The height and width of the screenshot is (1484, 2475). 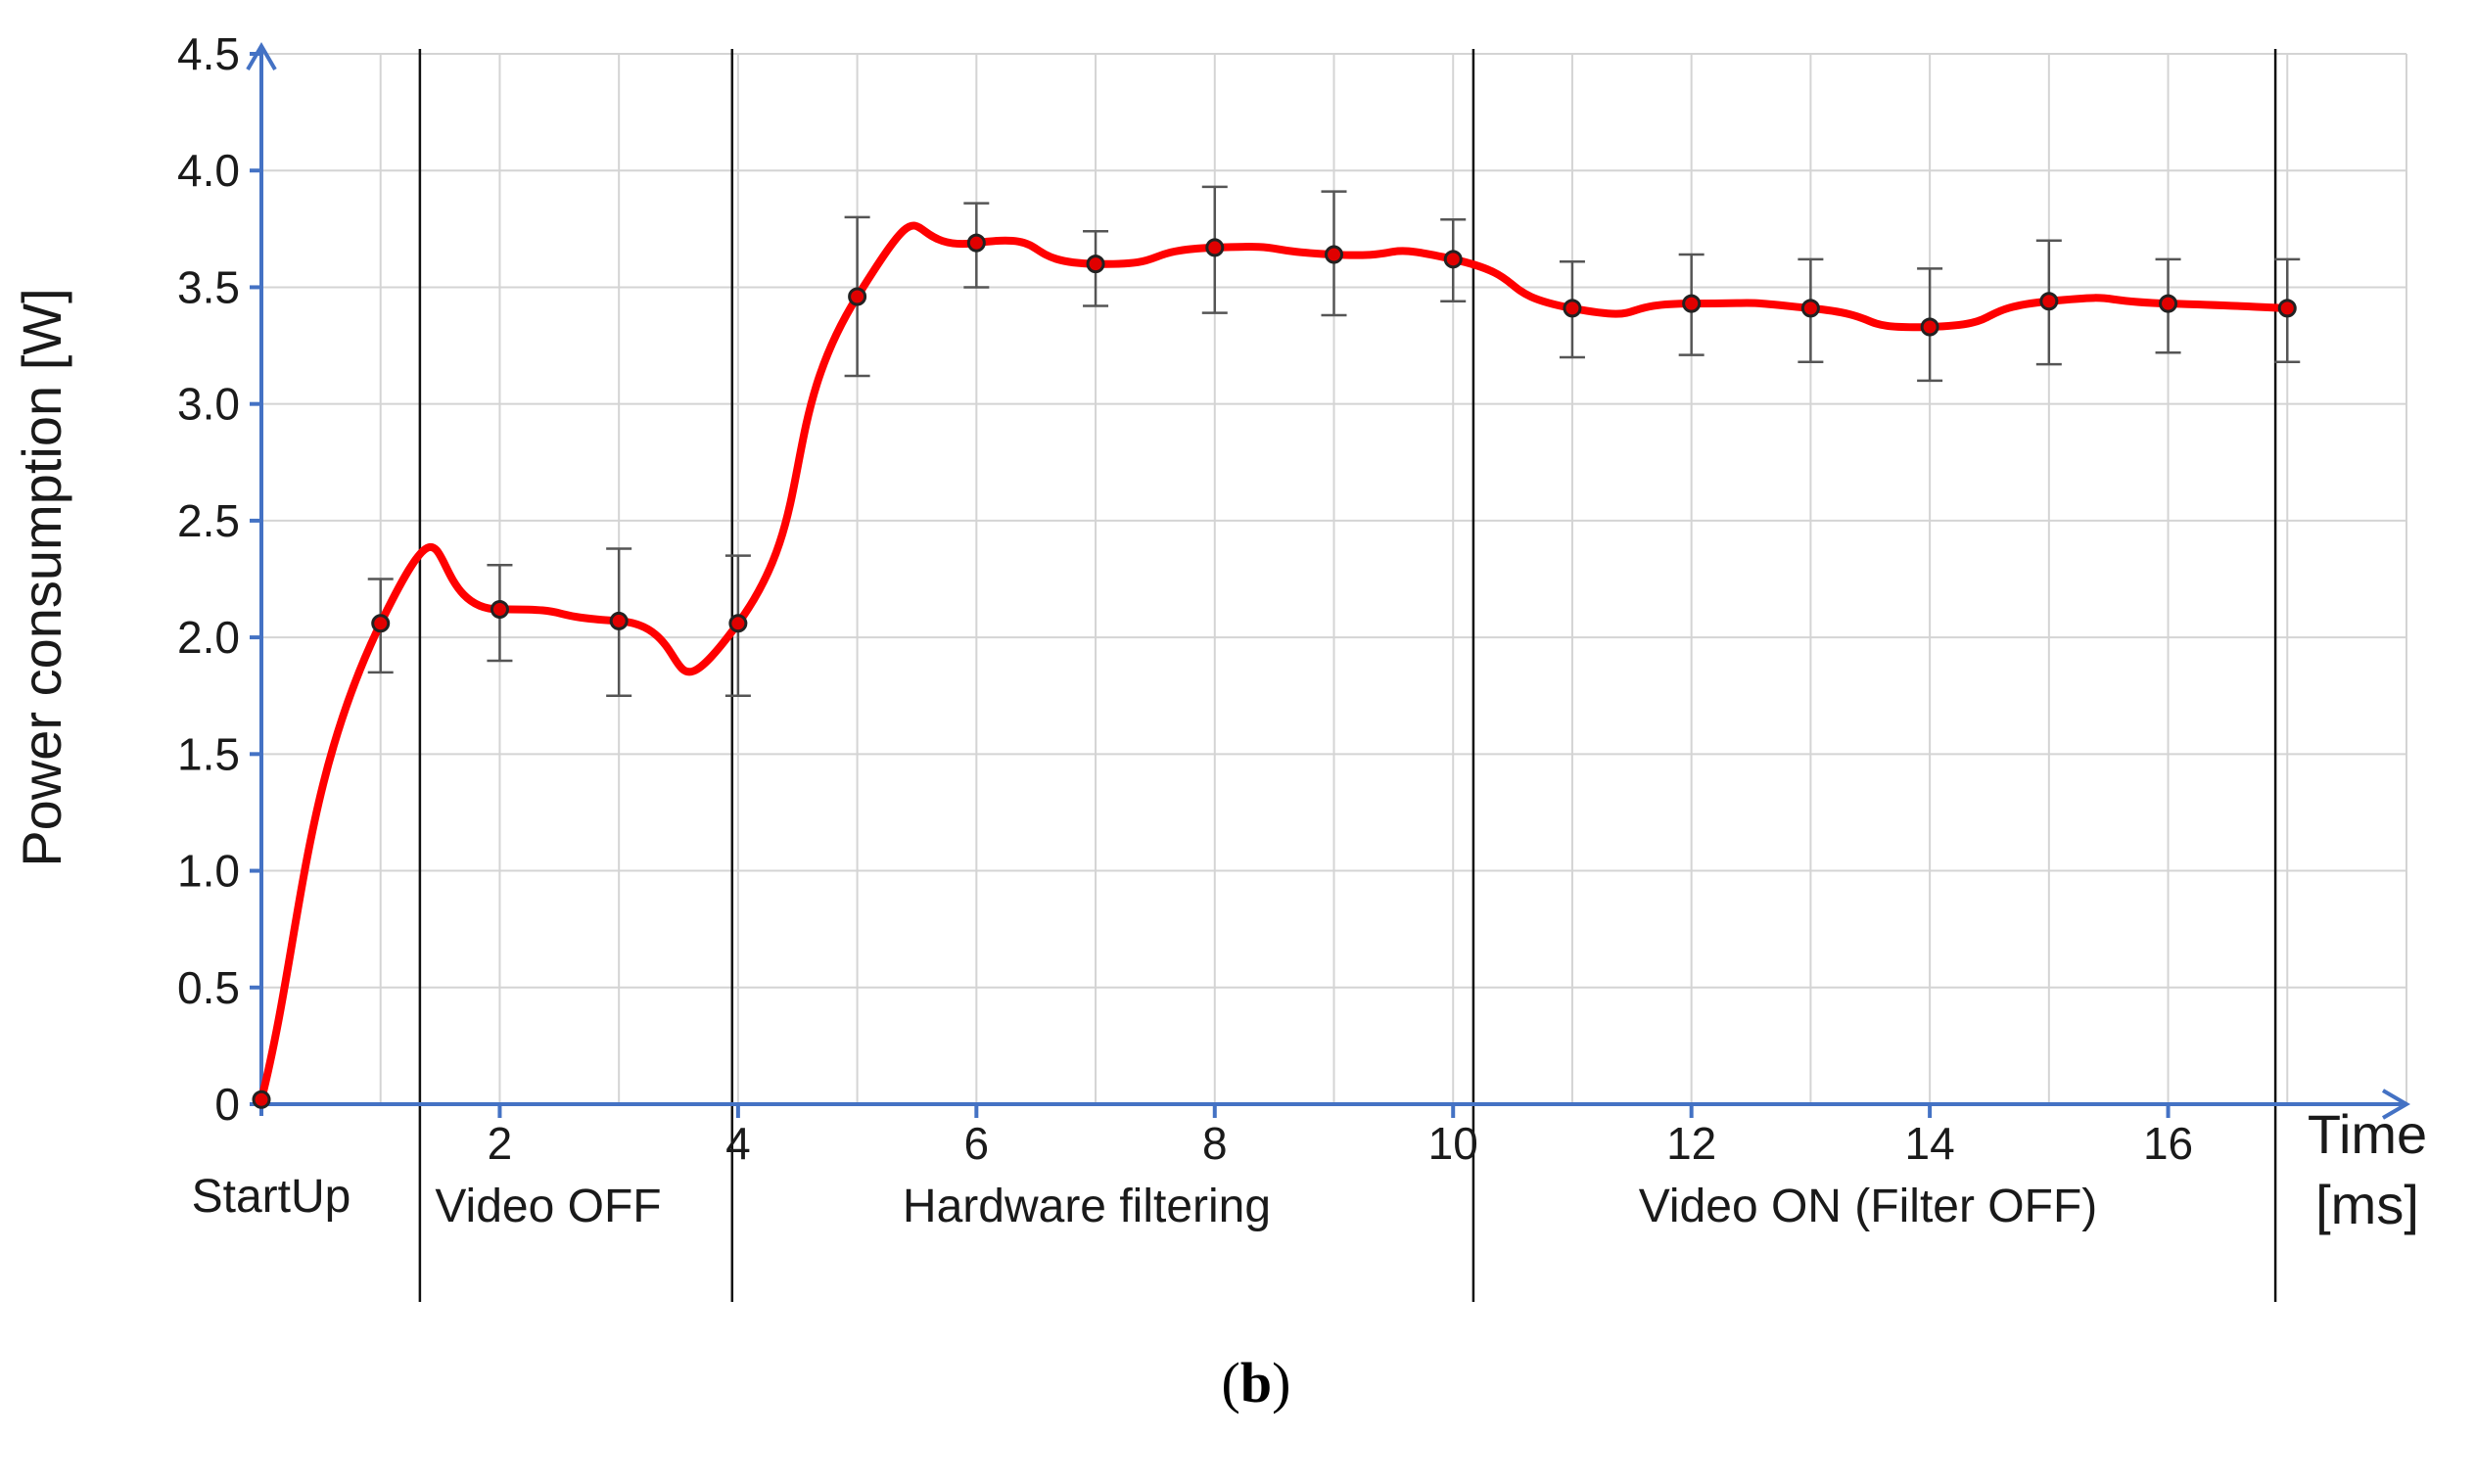 I want to click on phase-label-1: Video OFF, so click(x=548, y=1206).